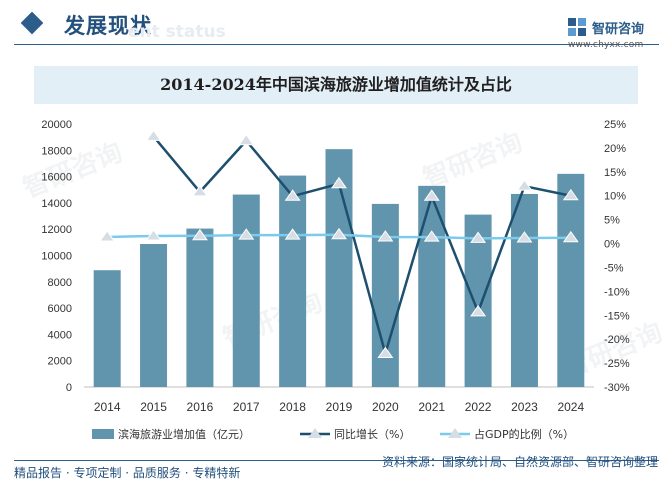 The image size is (670, 486). I want to click on y-left-tick-label: 12000, so click(56, 230).